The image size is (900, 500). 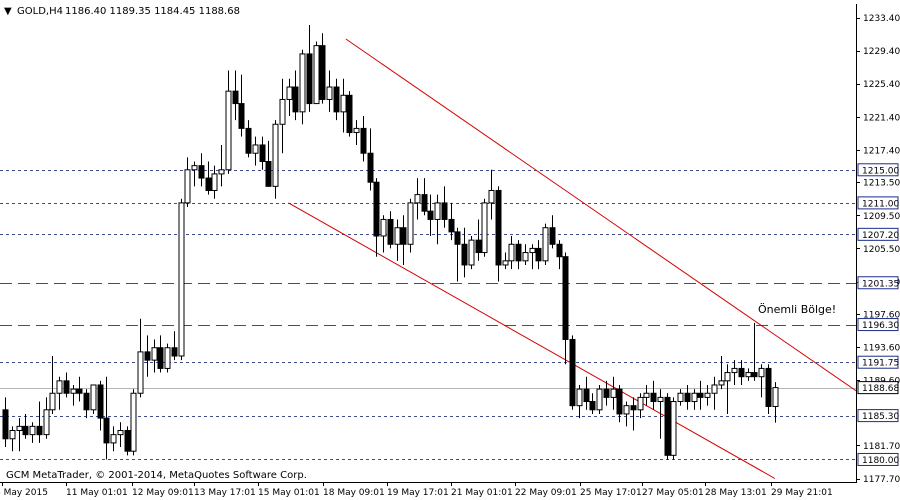 I want to click on y-tick-label: 1197.60, so click(x=881, y=315).